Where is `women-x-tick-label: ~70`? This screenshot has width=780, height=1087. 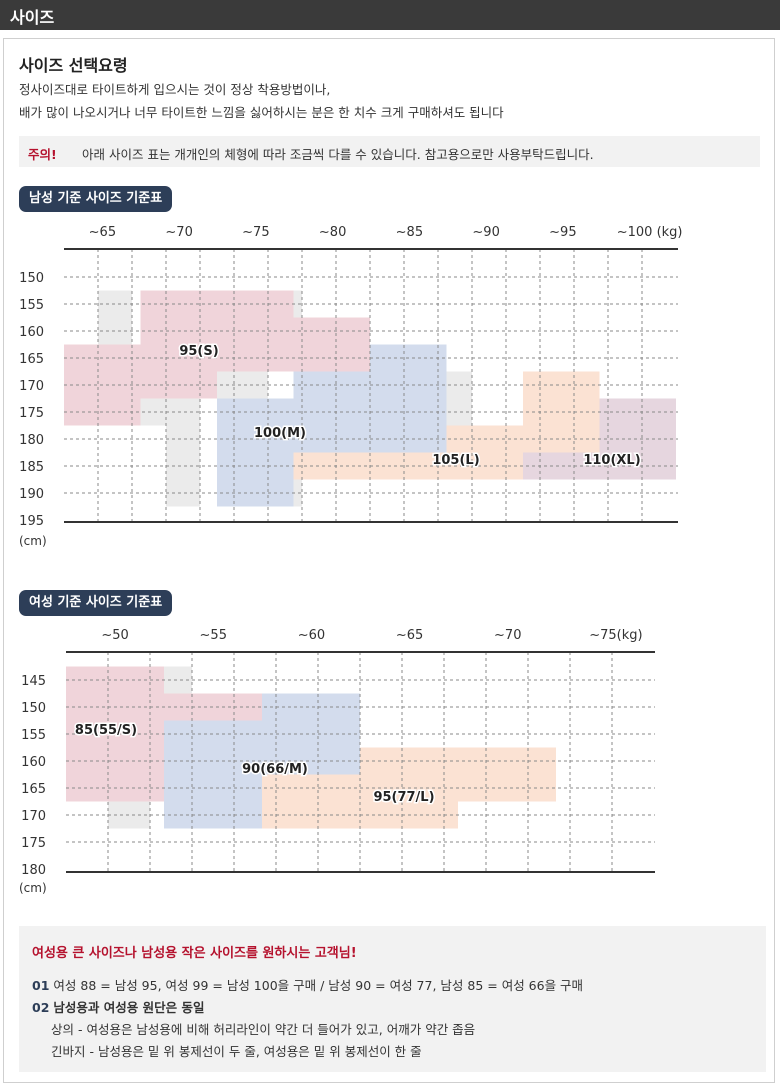
women-x-tick-label: ~70 is located at coordinates (507, 635).